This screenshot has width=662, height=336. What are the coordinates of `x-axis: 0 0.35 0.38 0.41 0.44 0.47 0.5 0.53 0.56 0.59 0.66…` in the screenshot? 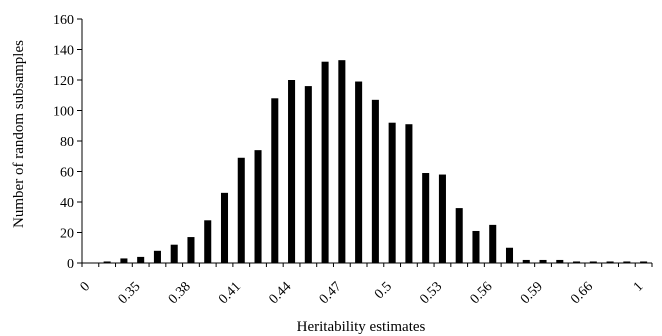 It's located at (365, 284).